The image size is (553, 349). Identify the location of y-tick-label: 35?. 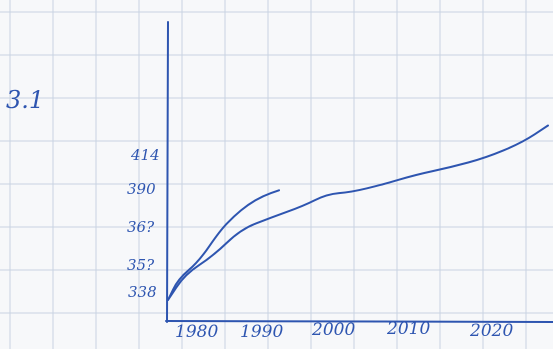
(141, 265).